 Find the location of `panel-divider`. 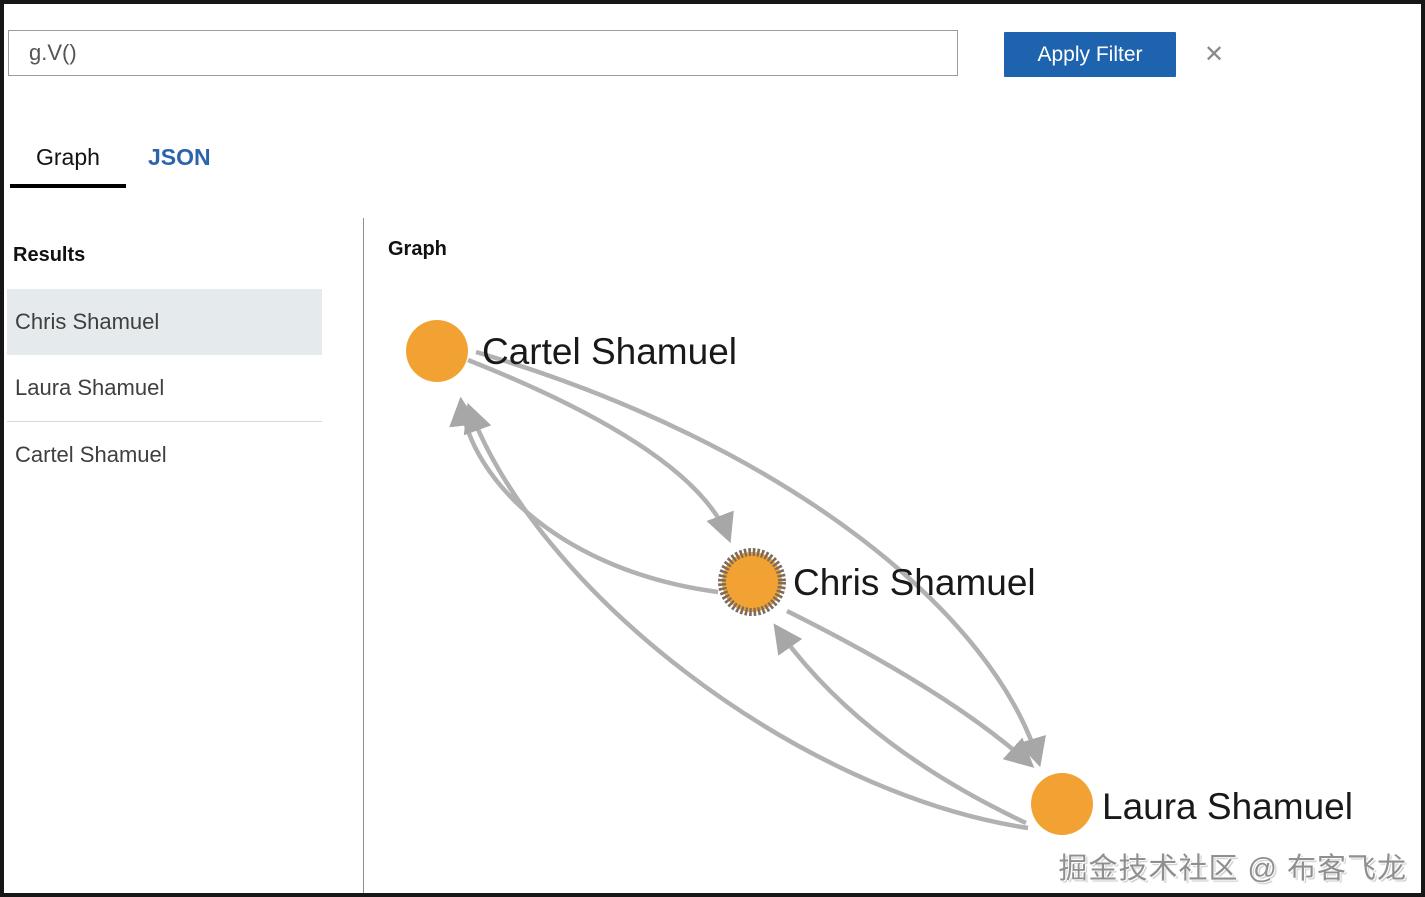

panel-divider is located at coordinates (363, 555).